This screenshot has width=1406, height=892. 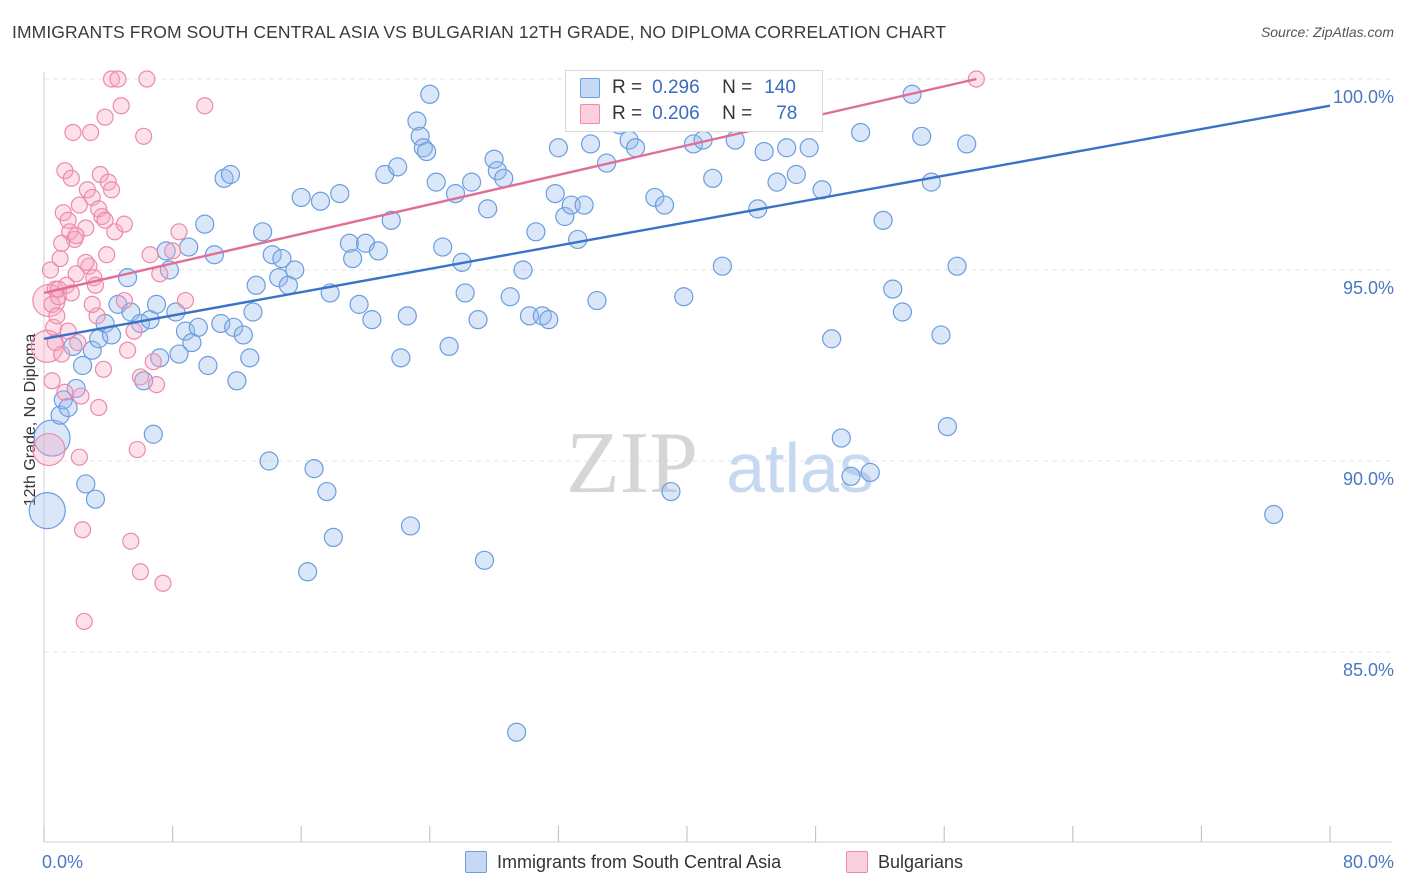 I want to click on bottom-legend-bulgarians: Bulgarians, so click(x=904, y=862).